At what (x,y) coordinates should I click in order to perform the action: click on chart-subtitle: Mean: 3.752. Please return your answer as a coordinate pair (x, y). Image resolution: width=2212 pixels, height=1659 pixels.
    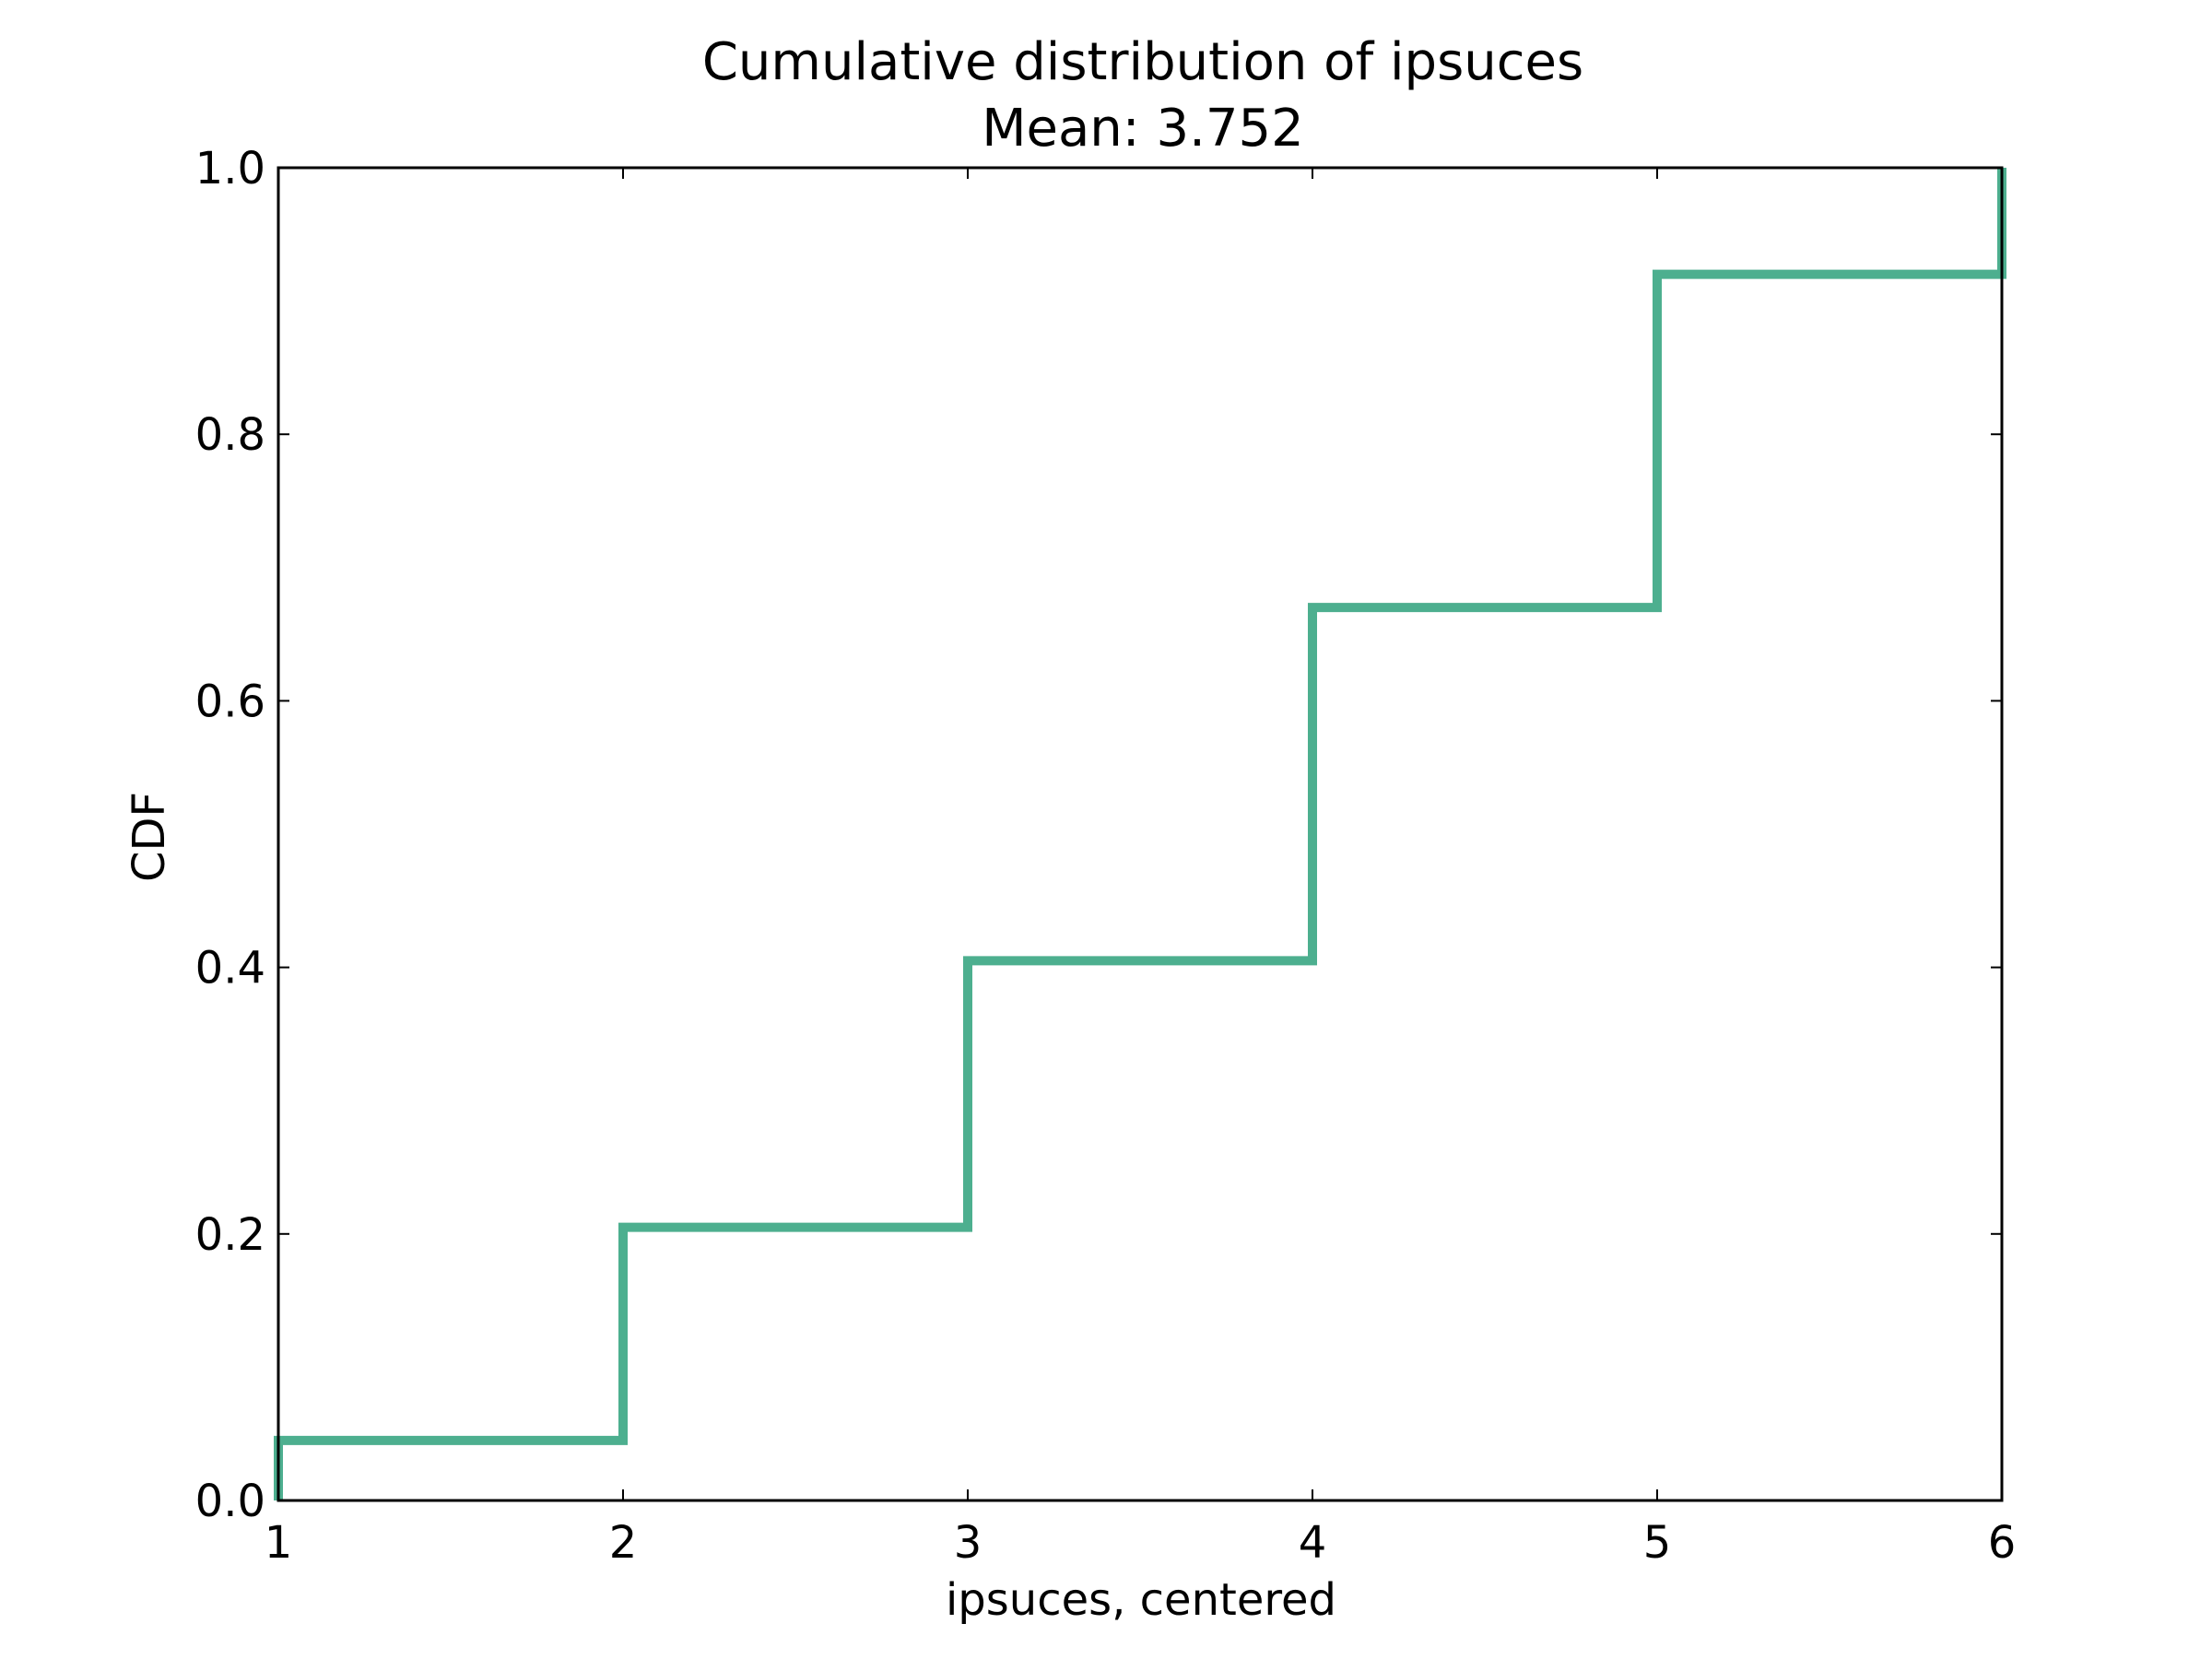
    Looking at the image, I should click on (1143, 129).